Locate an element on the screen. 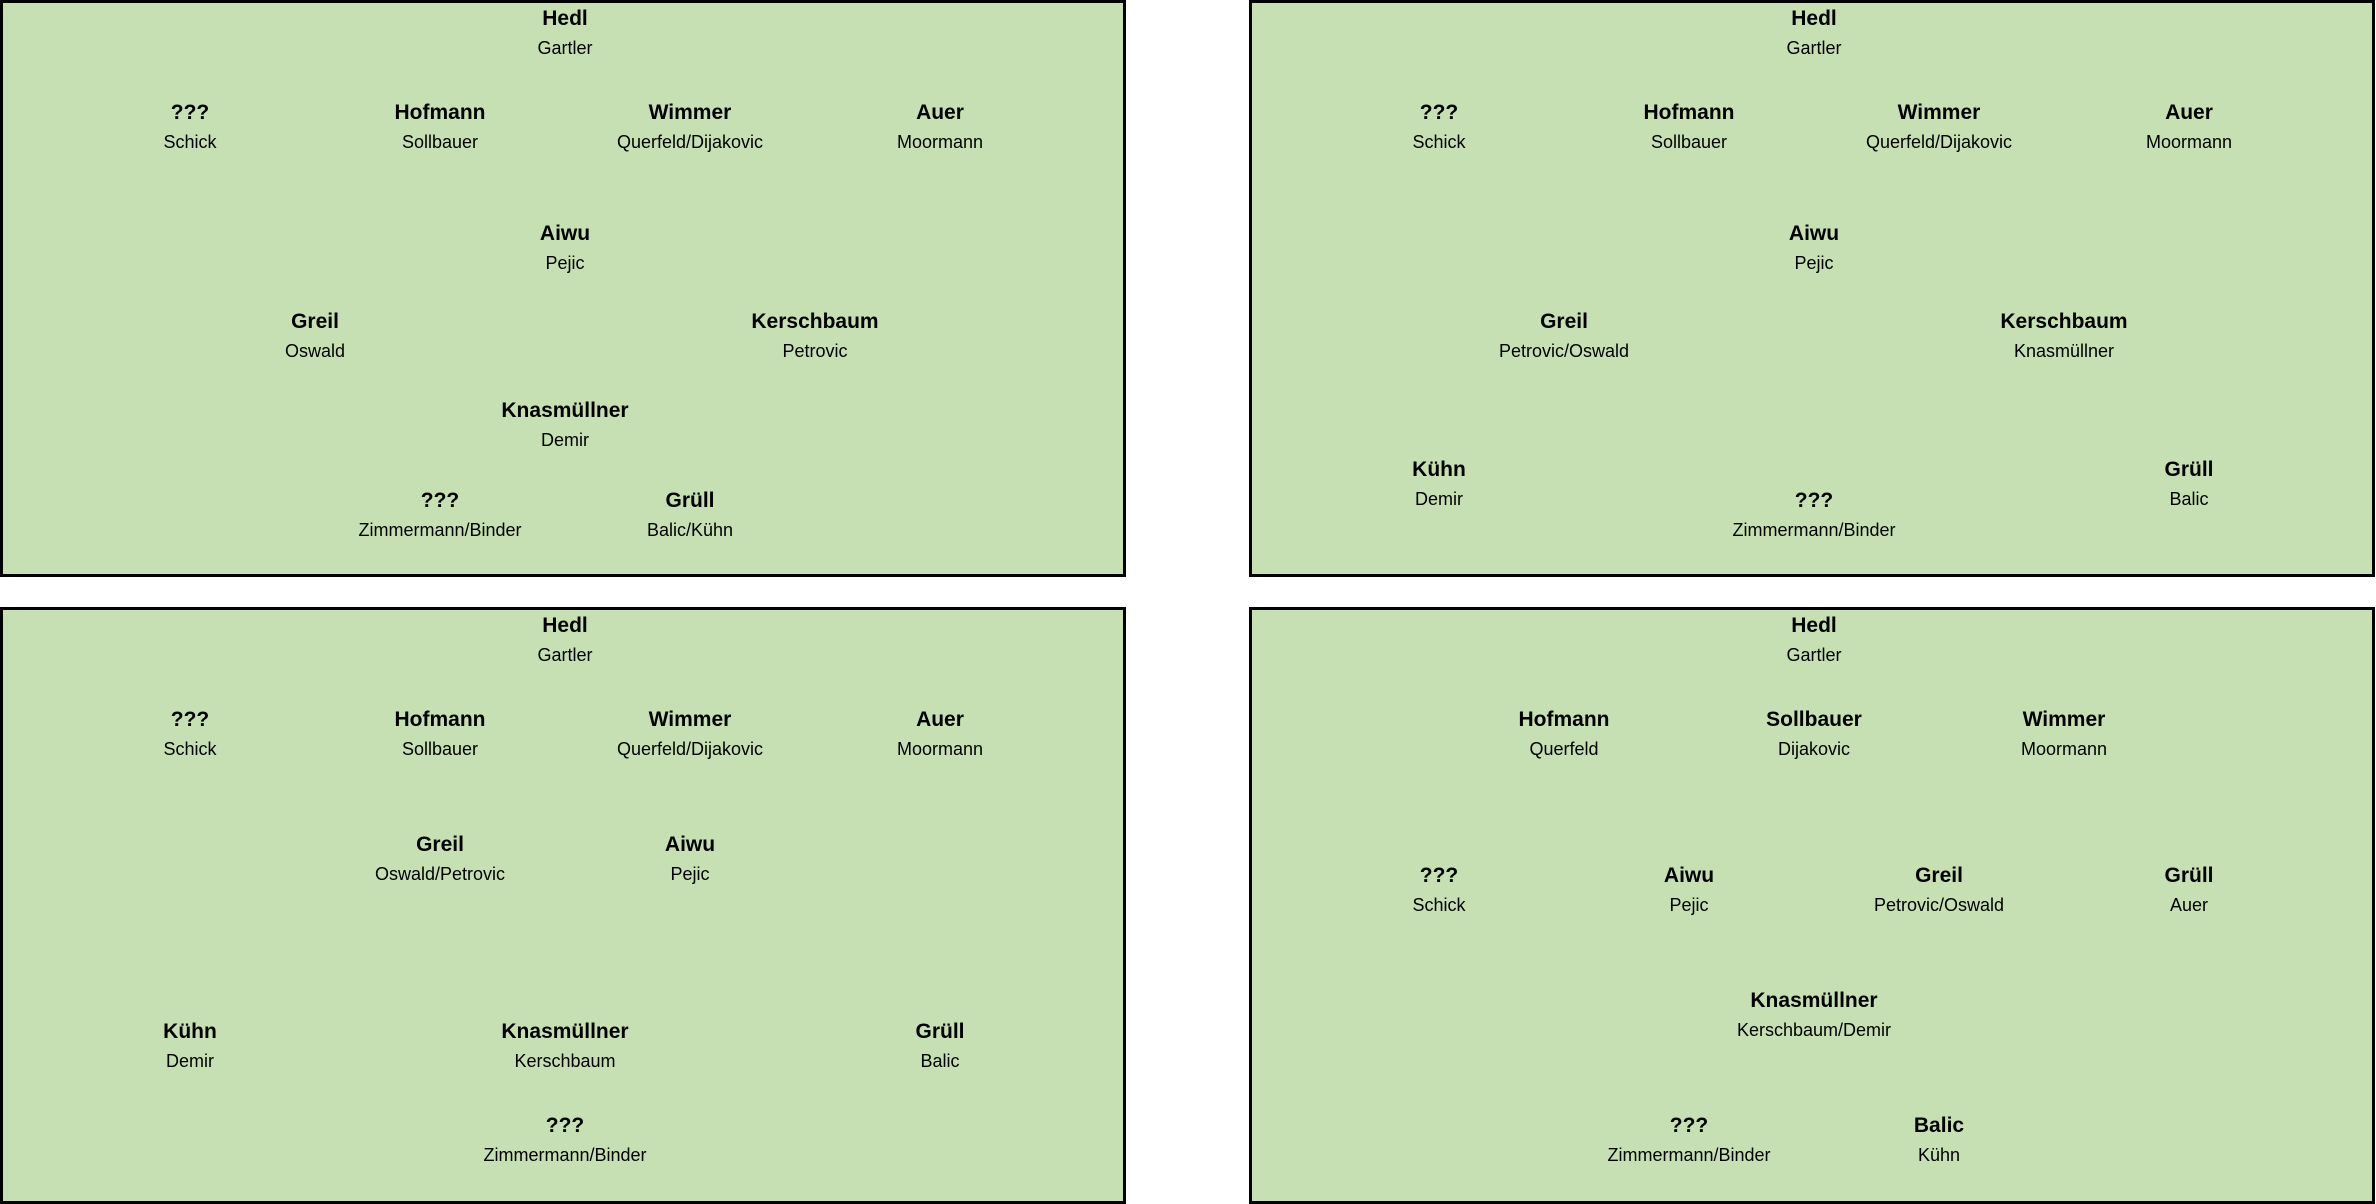  backup-name: Querfeld is located at coordinates (1564, 749).